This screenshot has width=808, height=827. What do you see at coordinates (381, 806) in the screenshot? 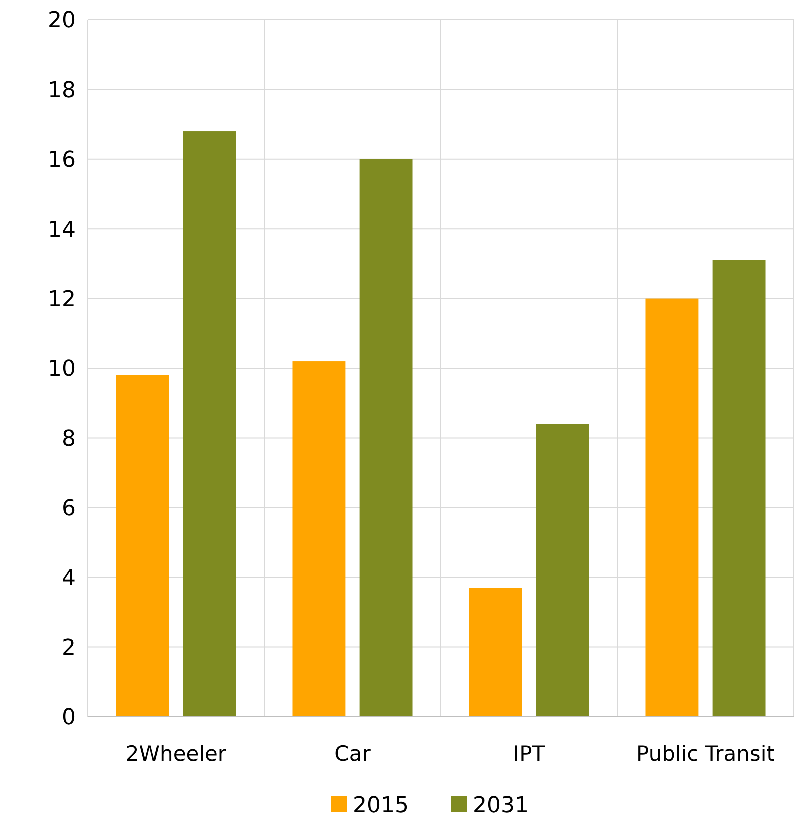
I see `legend-label: 2015` at bounding box center [381, 806].